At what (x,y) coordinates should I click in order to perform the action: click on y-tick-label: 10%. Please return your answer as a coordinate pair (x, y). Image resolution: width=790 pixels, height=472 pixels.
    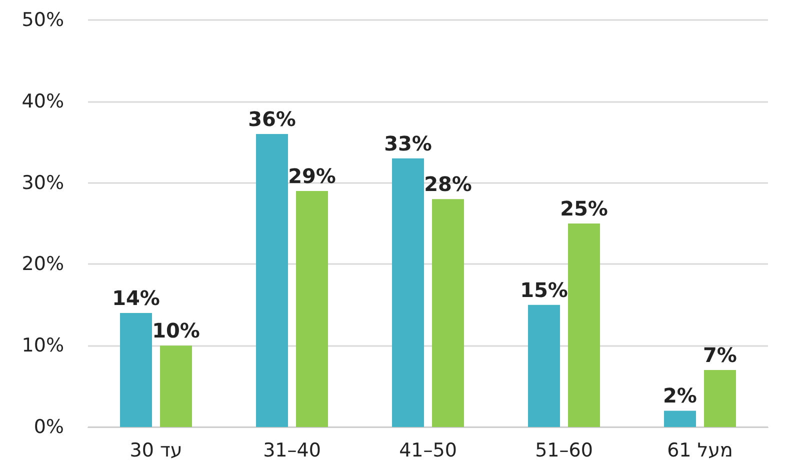
    Looking at the image, I should click on (43, 345).